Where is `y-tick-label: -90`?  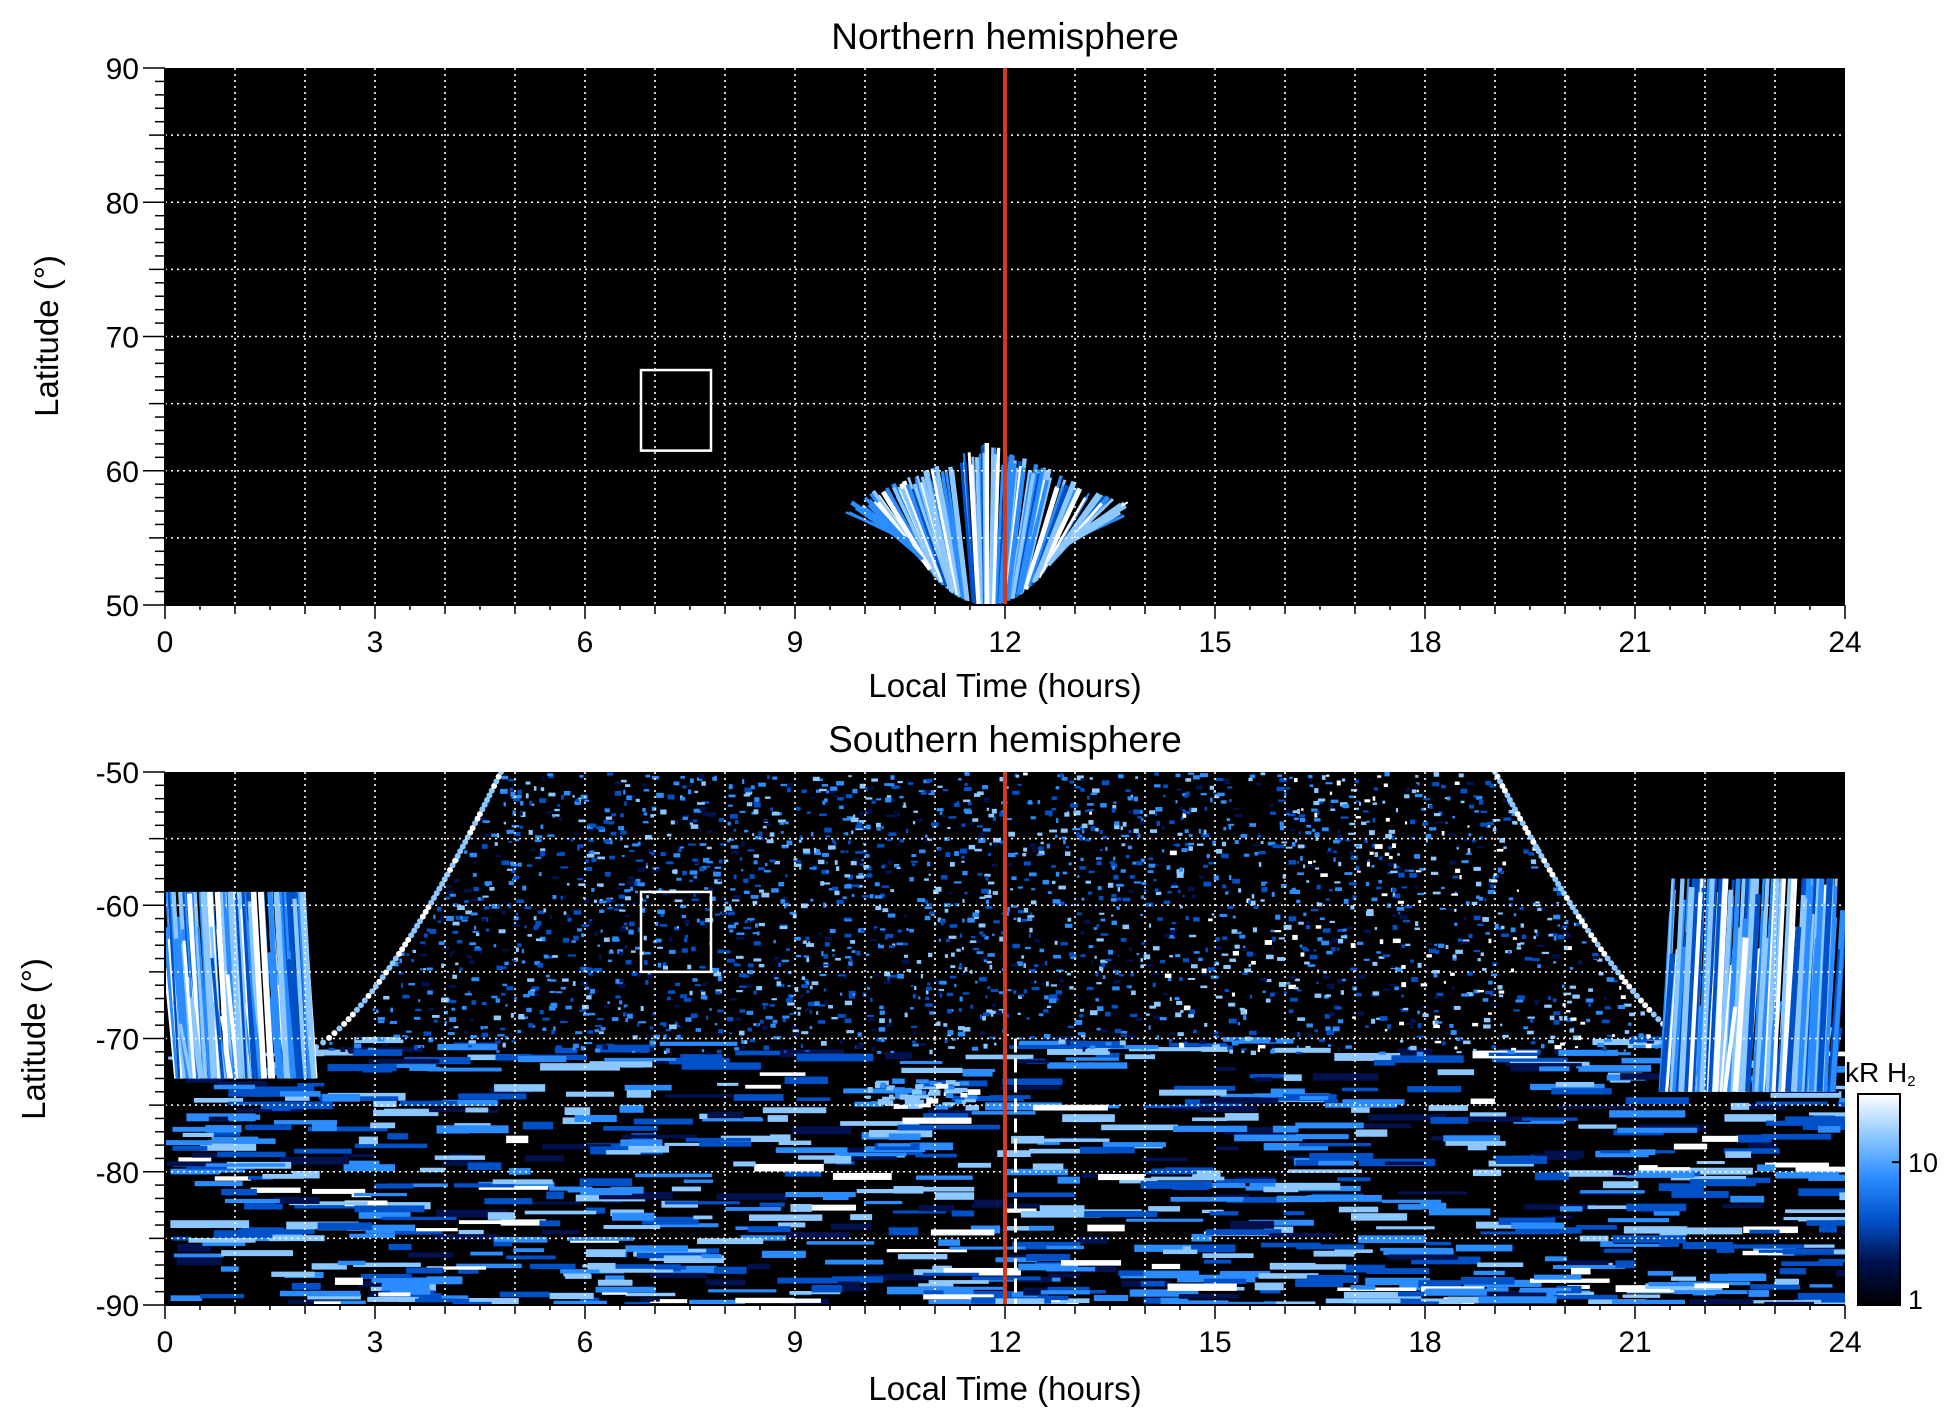
y-tick-label: -90 is located at coordinates (117, 1306).